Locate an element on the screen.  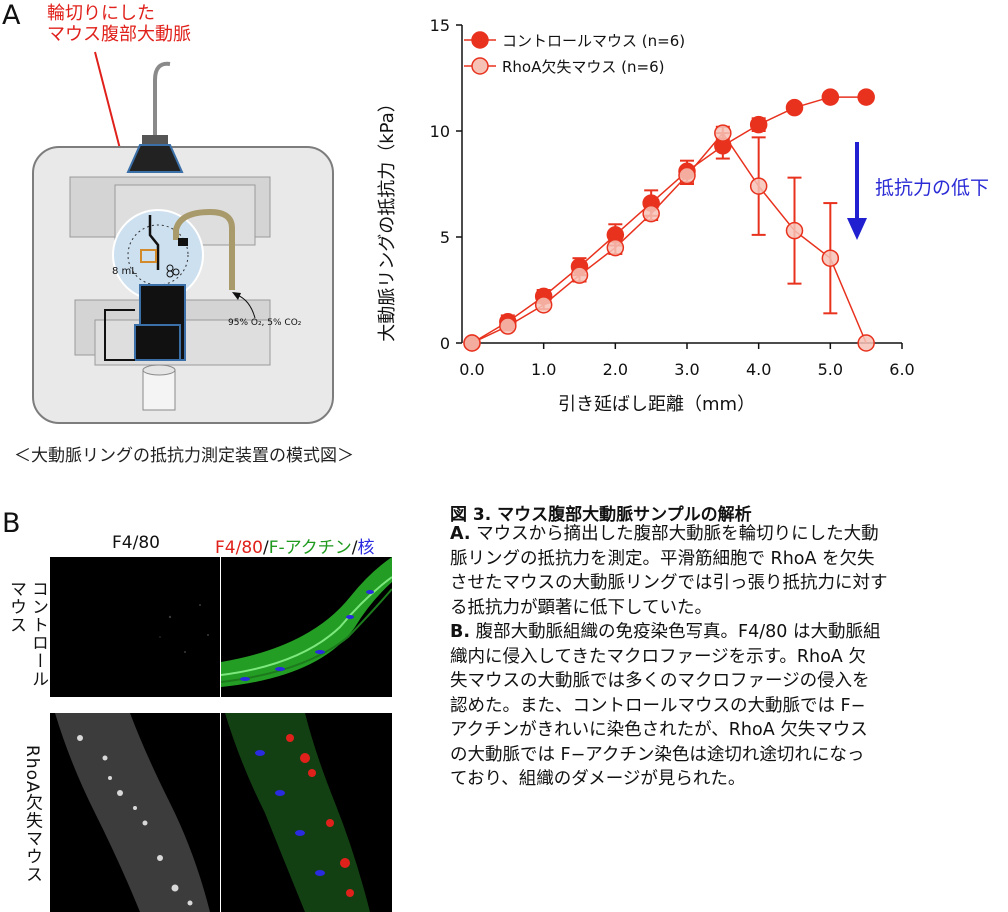
caption-b-label: B. is located at coordinates (460, 632).